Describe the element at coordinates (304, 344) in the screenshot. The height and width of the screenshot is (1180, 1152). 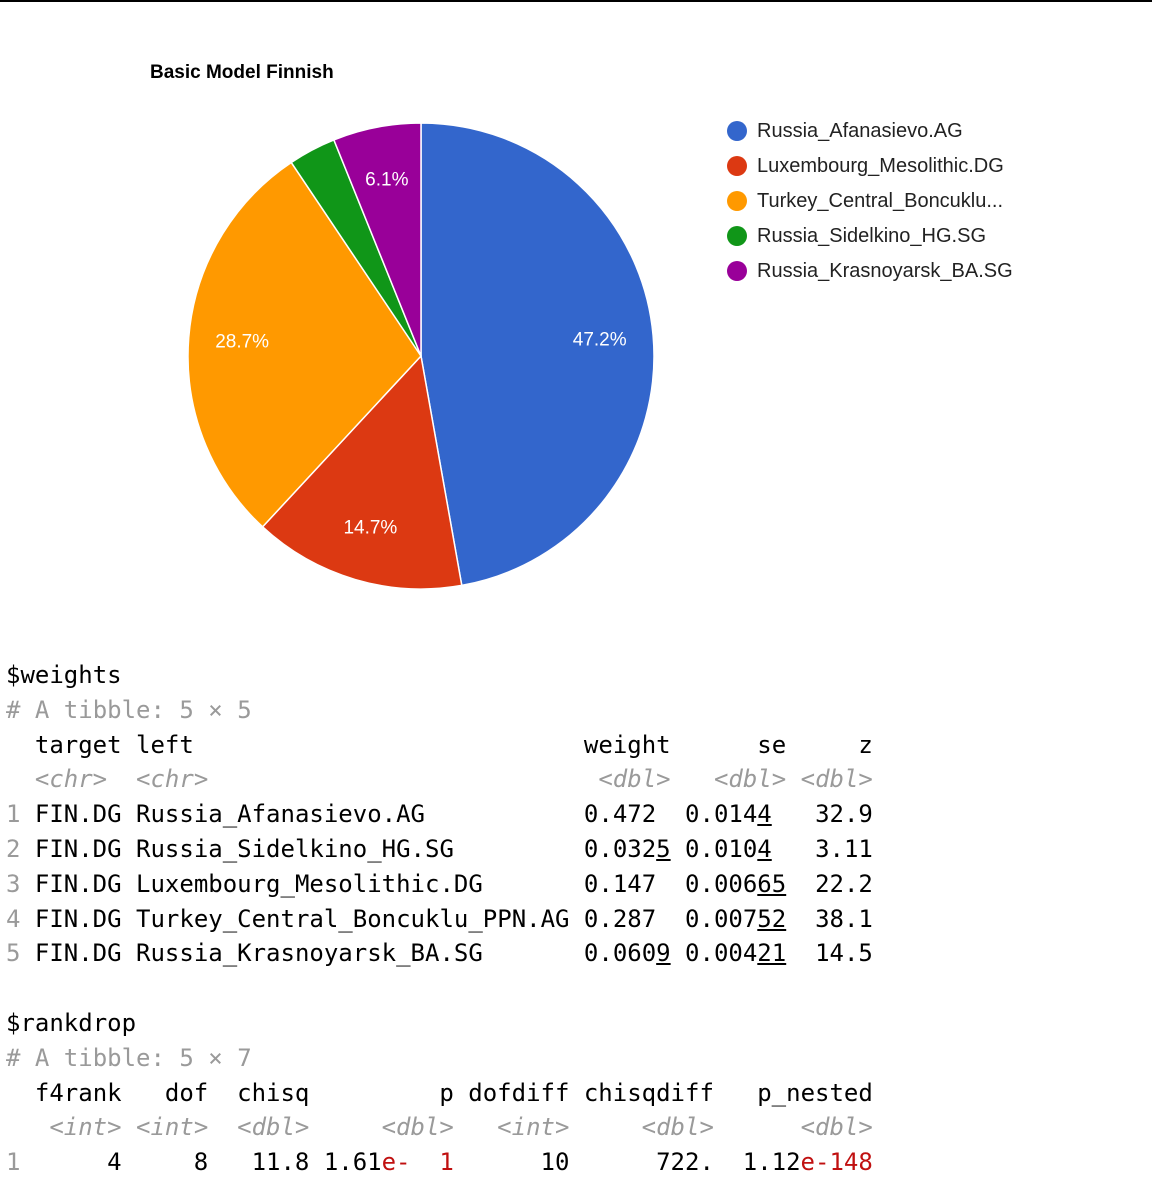
I see `pie-slice-turkey-central-boncuklu` at that location.